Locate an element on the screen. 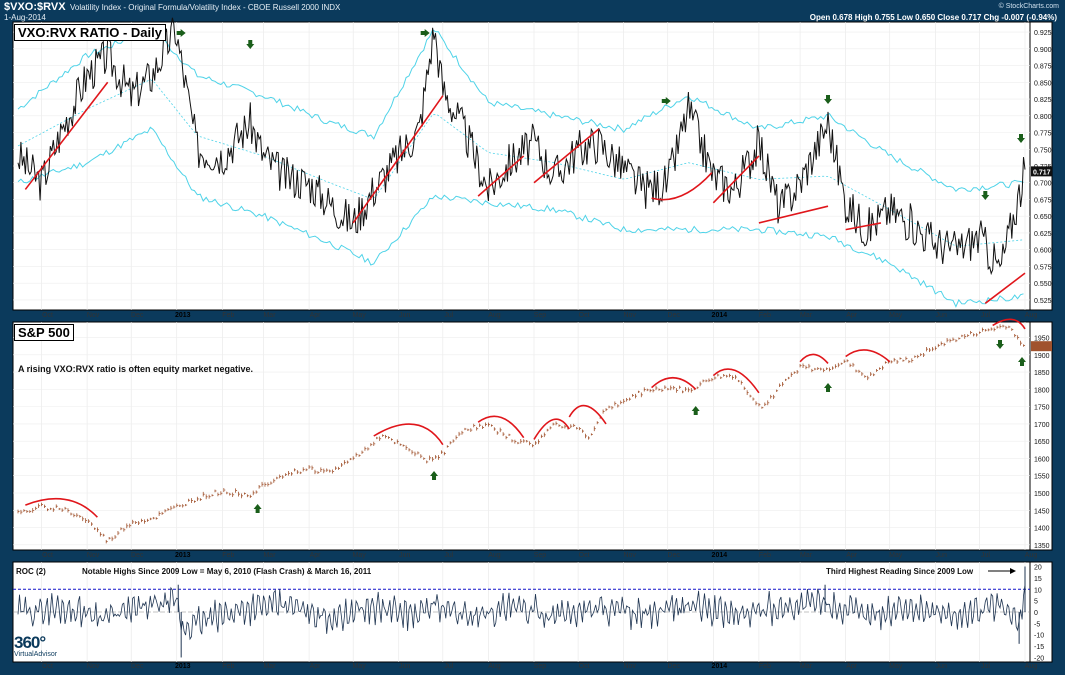  roc-y-tick-label: 10 is located at coordinates (1038, 590).